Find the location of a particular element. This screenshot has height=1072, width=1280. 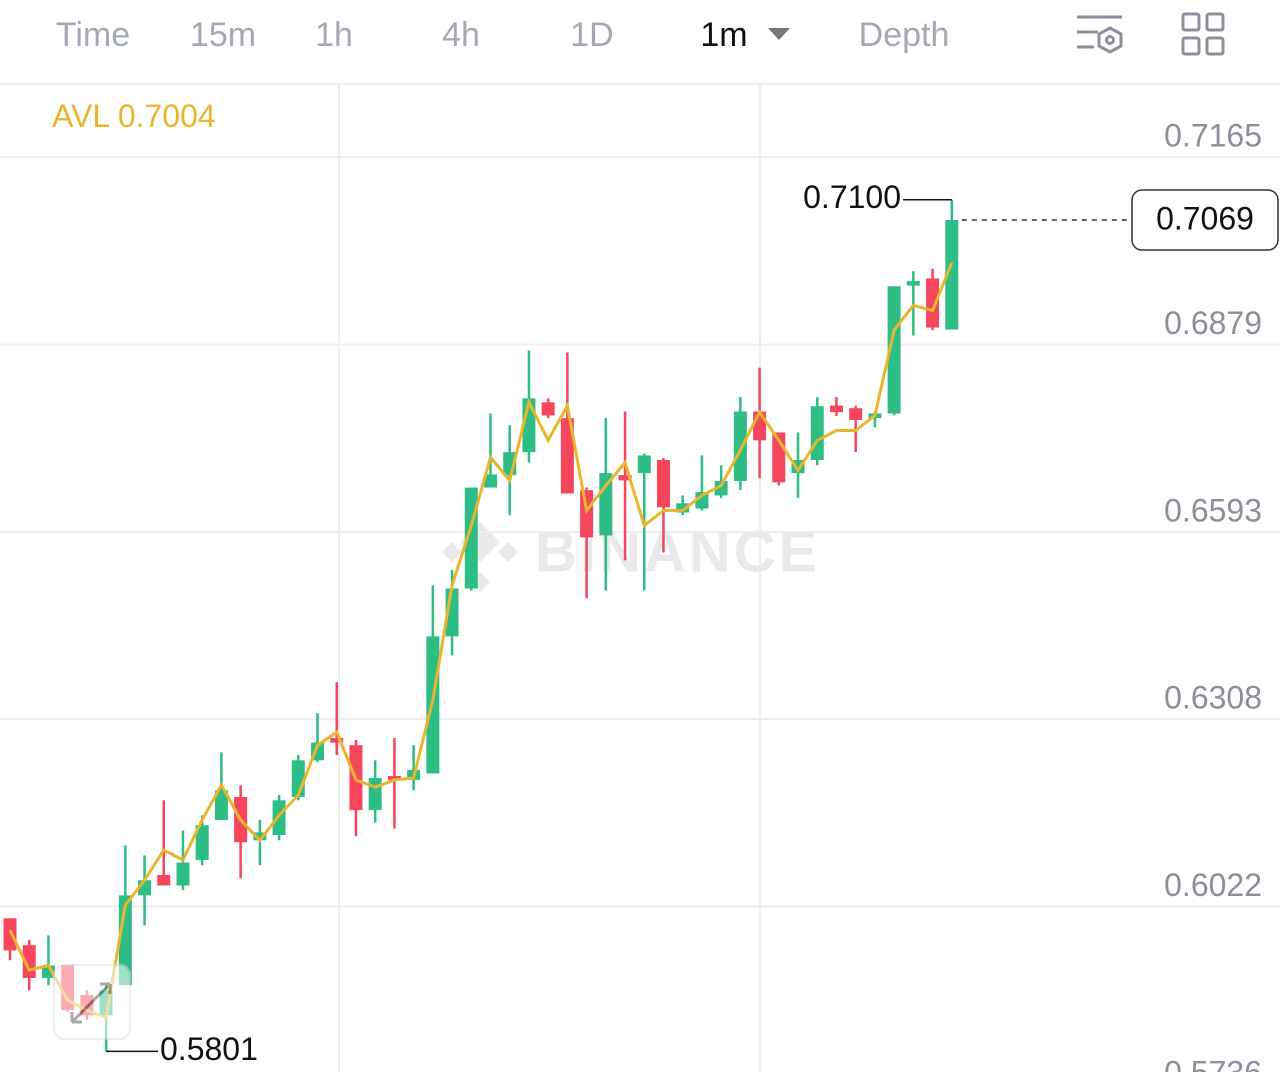

tab-bar: Time 15m 1h 4h 1D 1m Depth is located at coordinates (503, 35).